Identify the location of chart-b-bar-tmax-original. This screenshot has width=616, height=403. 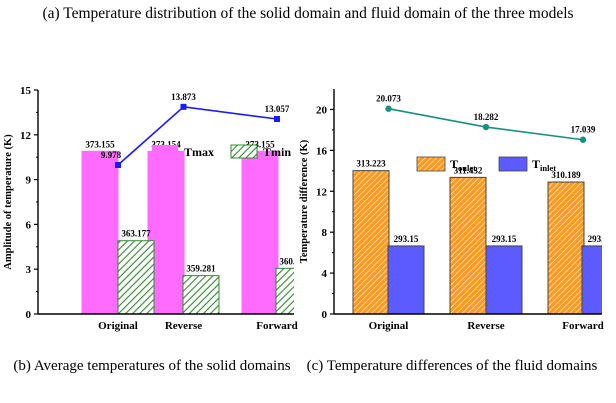
(100, 232).